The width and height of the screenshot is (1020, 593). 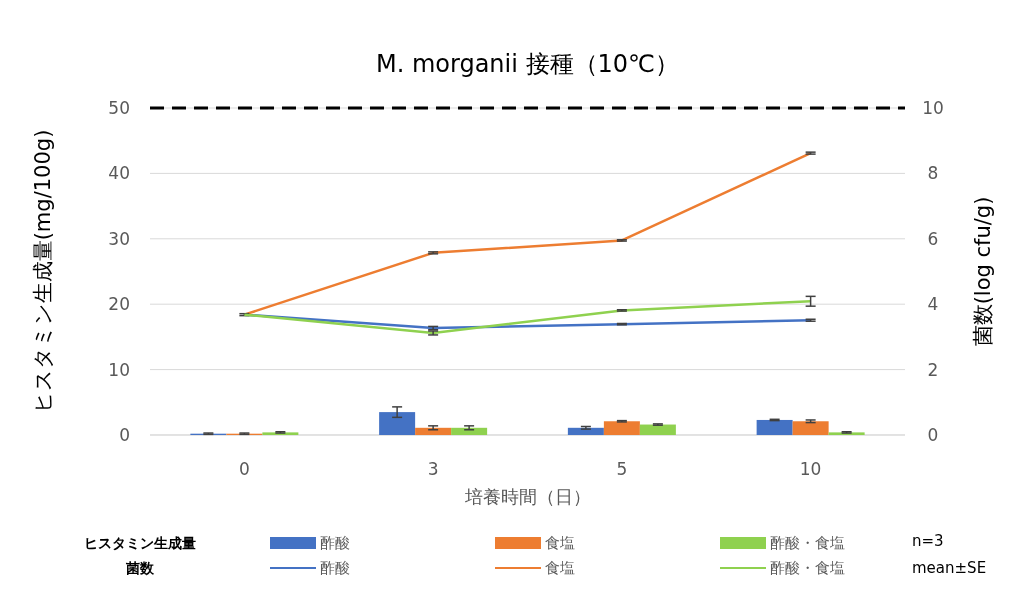 What do you see at coordinates (244, 469) in the screenshot?
I see `x-tick-label: 0` at bounding box center [244, 469].